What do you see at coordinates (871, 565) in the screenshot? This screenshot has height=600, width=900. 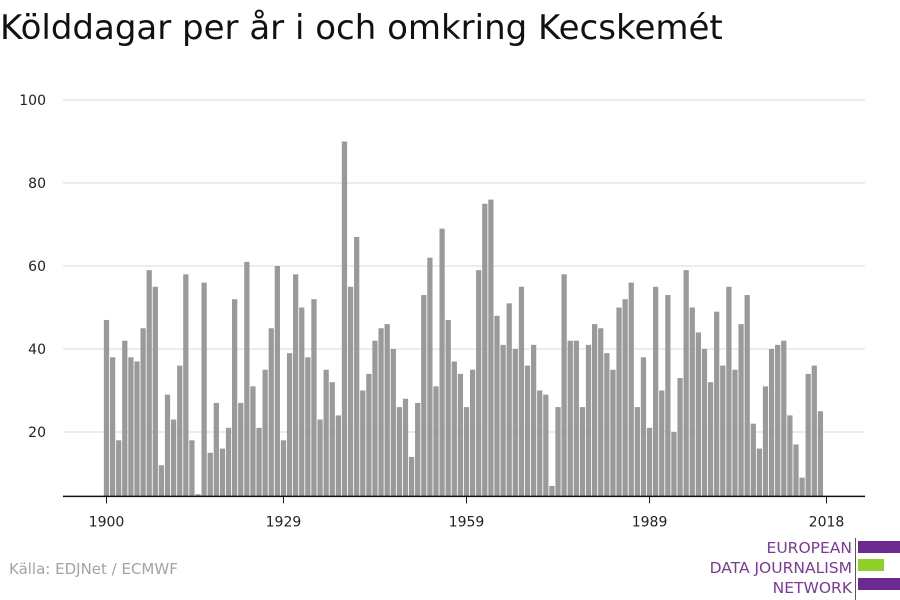 I see `logo-bar-green` at bounding box center [871, 565].